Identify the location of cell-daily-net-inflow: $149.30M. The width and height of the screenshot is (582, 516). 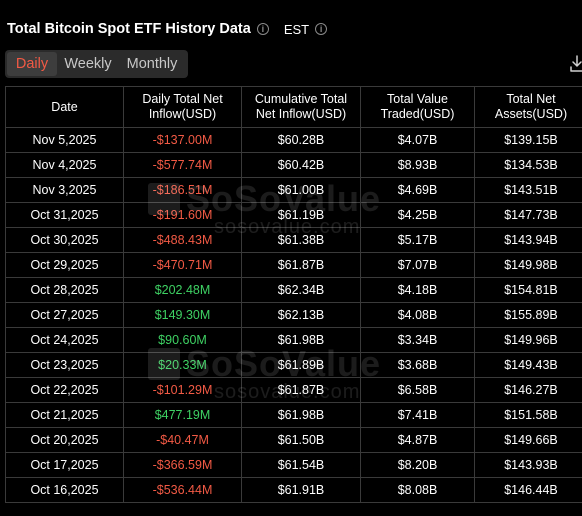
(182, 315).